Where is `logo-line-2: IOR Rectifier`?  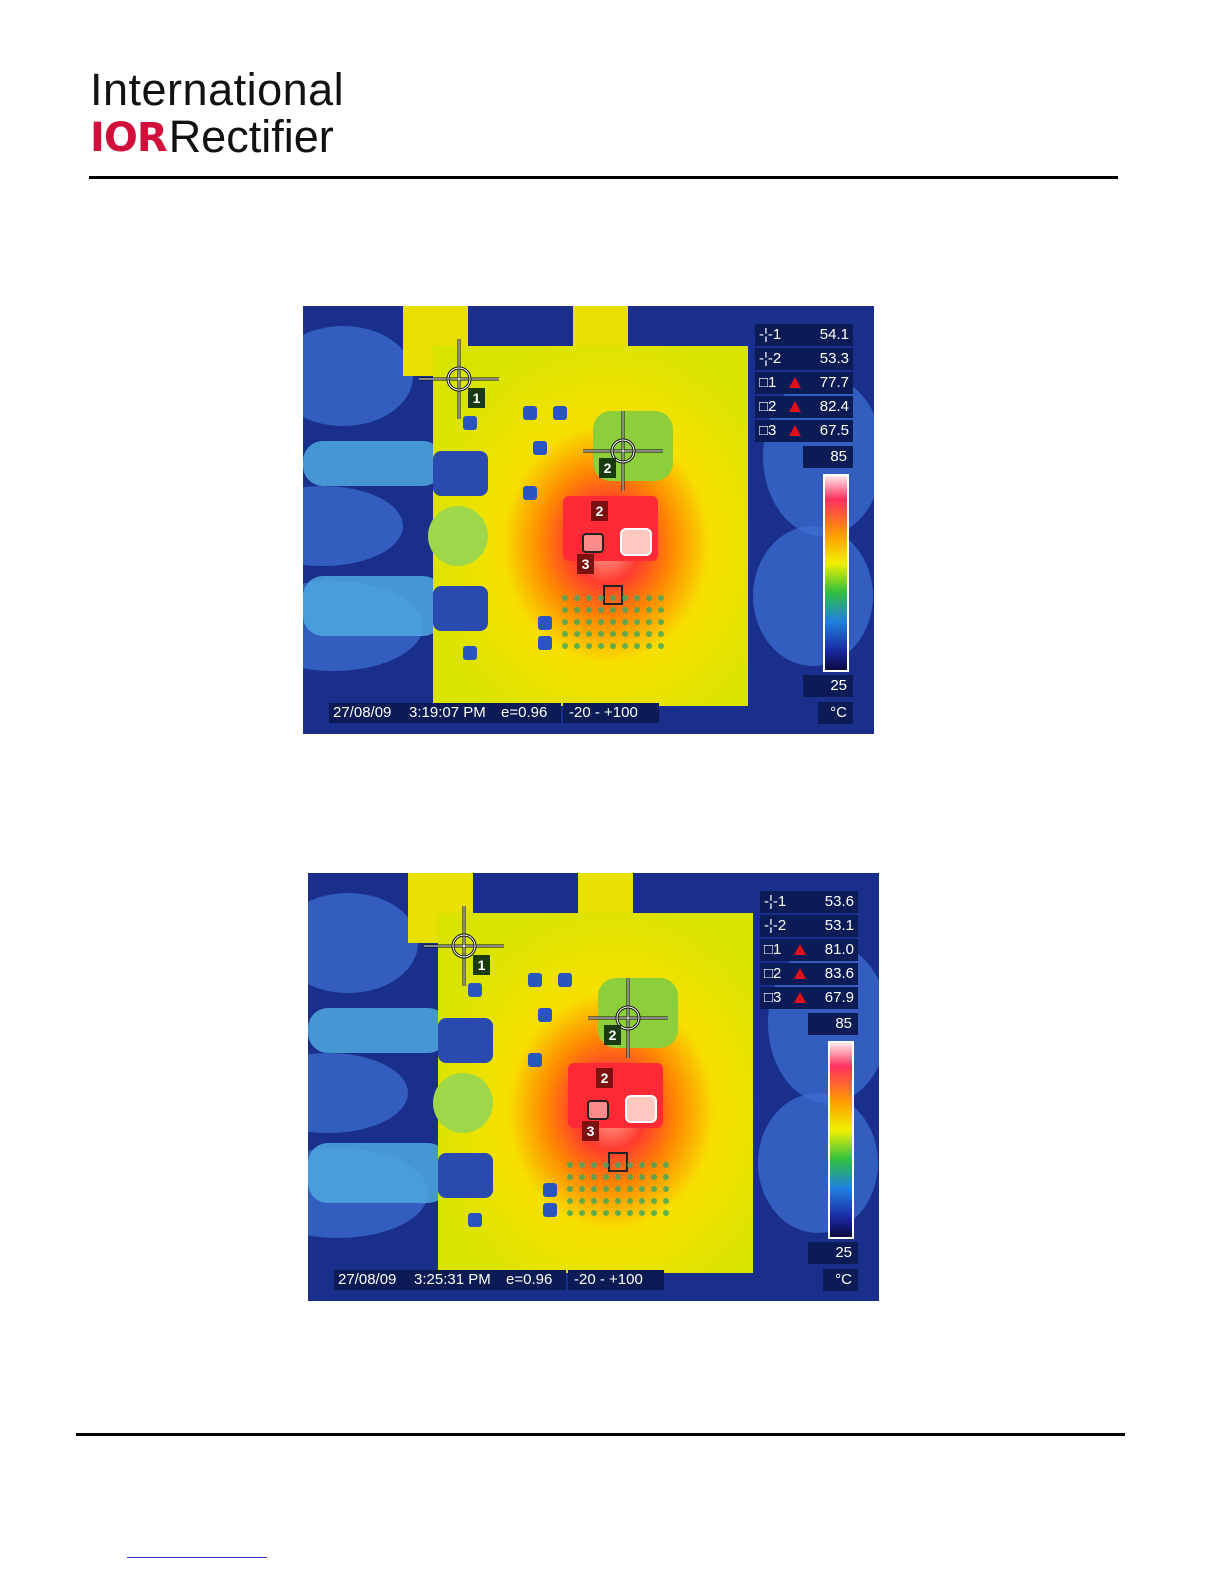
logo-line-2: IOR Rectifier is located at coordinates (212, 136).